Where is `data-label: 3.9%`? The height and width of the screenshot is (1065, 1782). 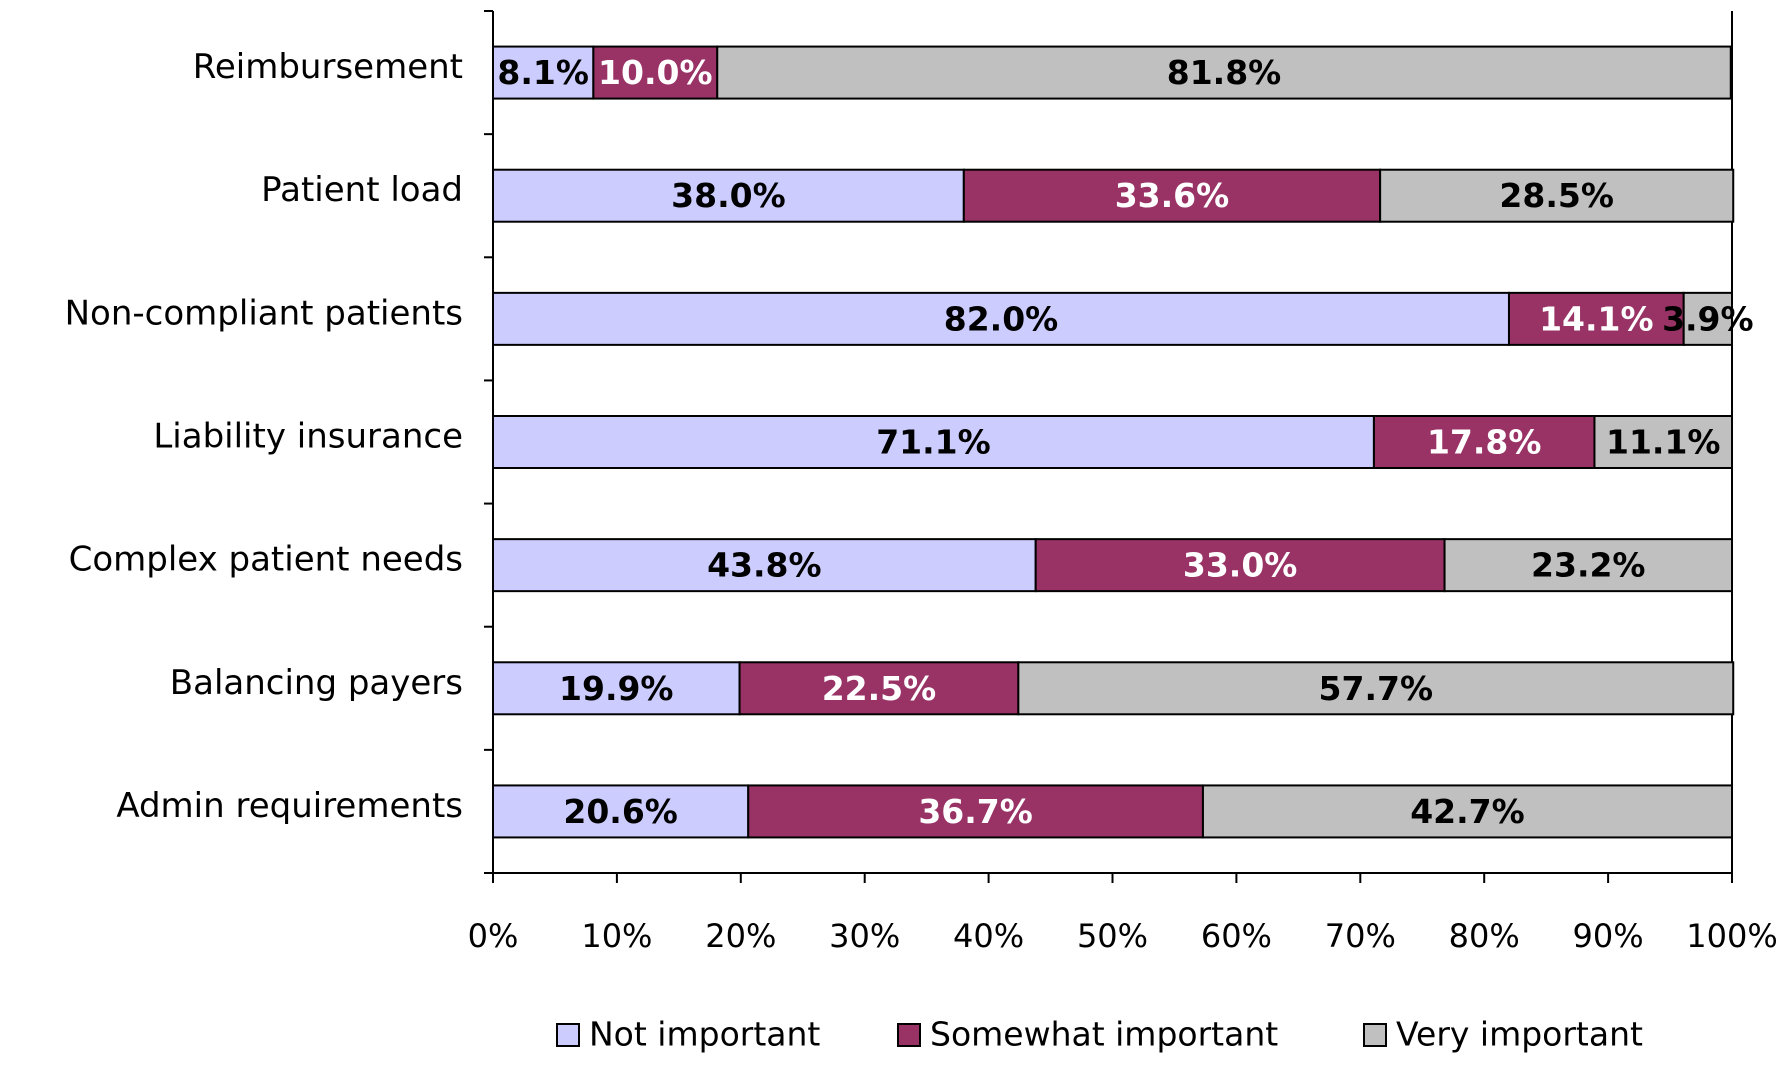 data-label: 3.9% is located at coordinates (1708, 318).